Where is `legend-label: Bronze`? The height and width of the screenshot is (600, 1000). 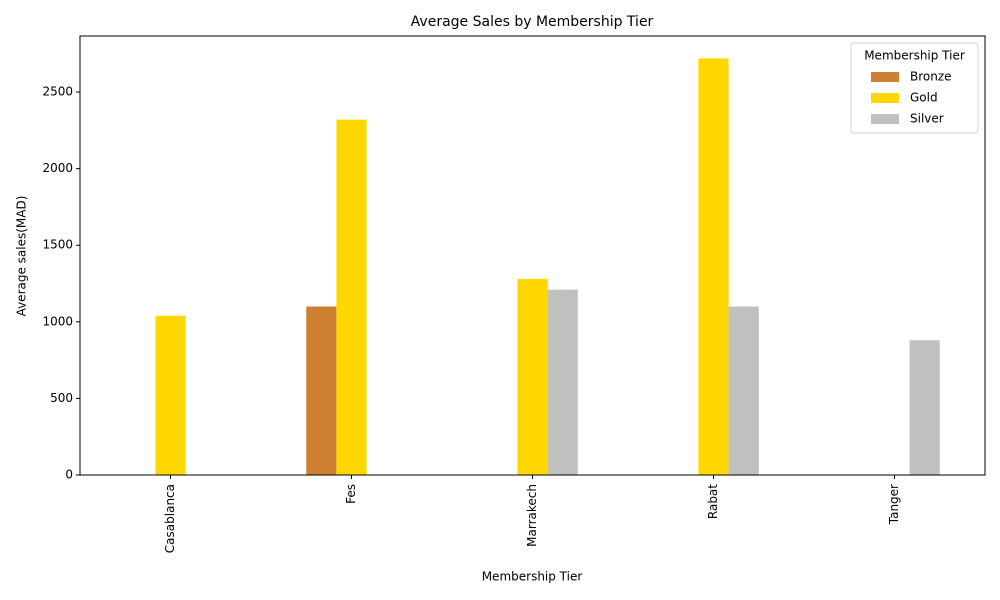
legend-label: Bronze is located at coordinates (931, 77).